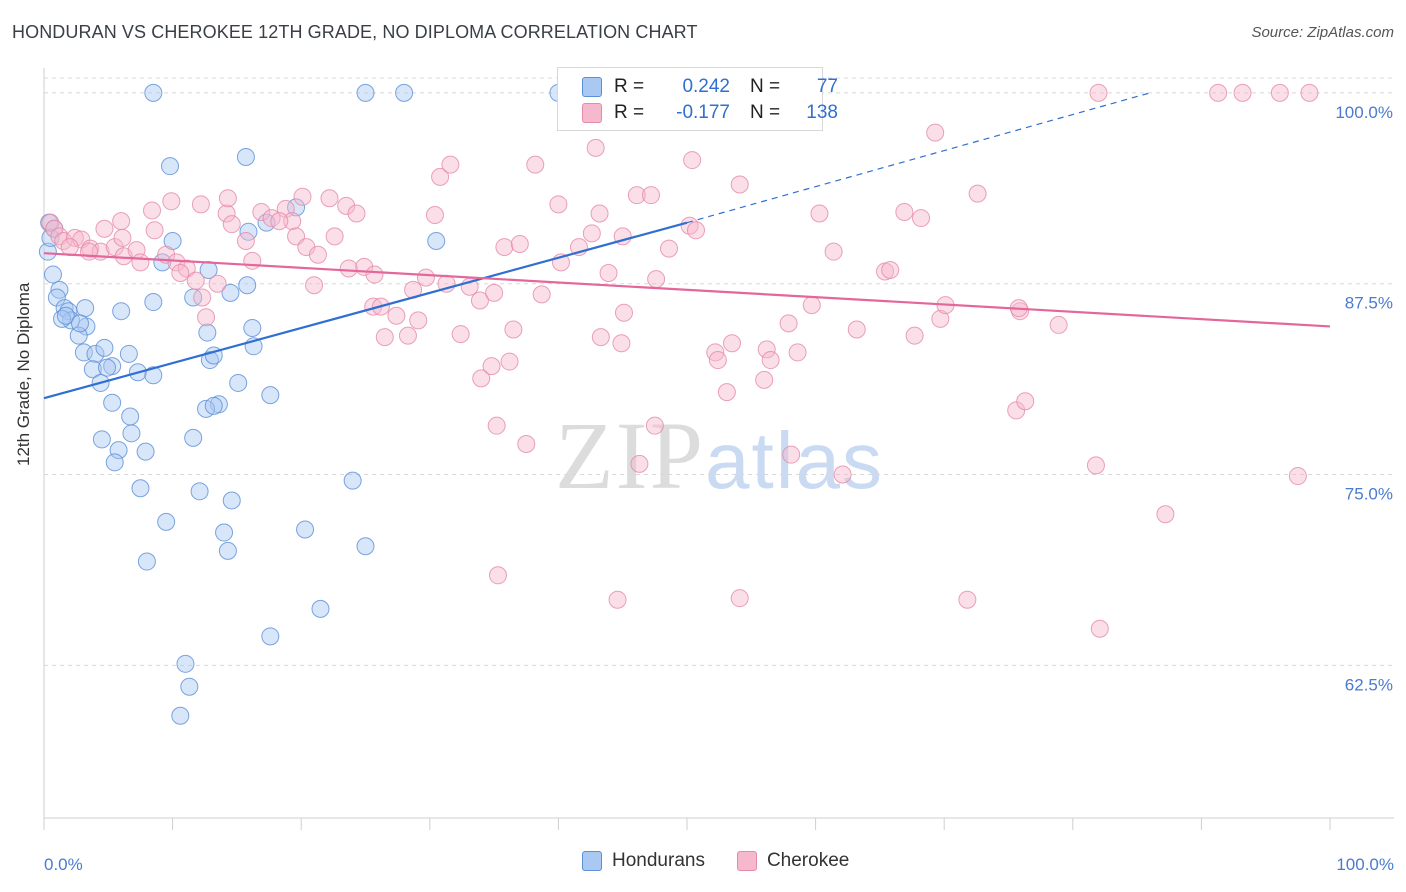 This screenshot has height=892, width=1406. I want to click on series-legend: Hondurans Cherokee, so click(731, 861).